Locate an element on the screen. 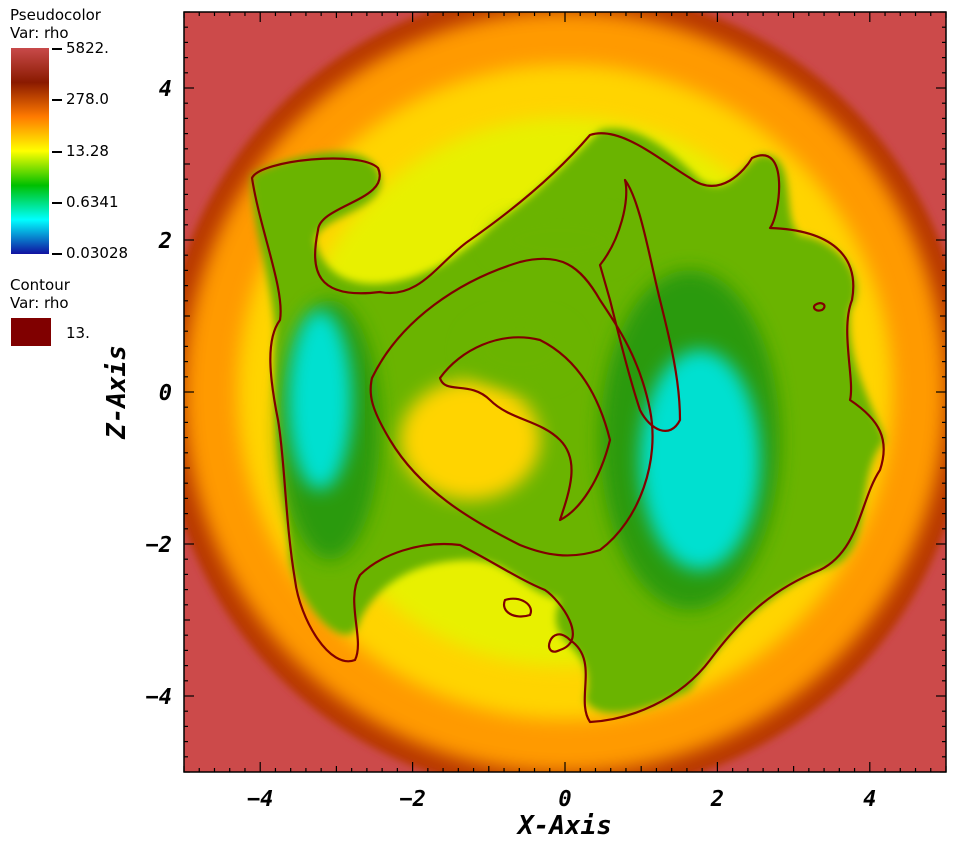 The width and height of the screenshot is (960, 841). x-tick-label: −2 is located at coordinates (412, 799).